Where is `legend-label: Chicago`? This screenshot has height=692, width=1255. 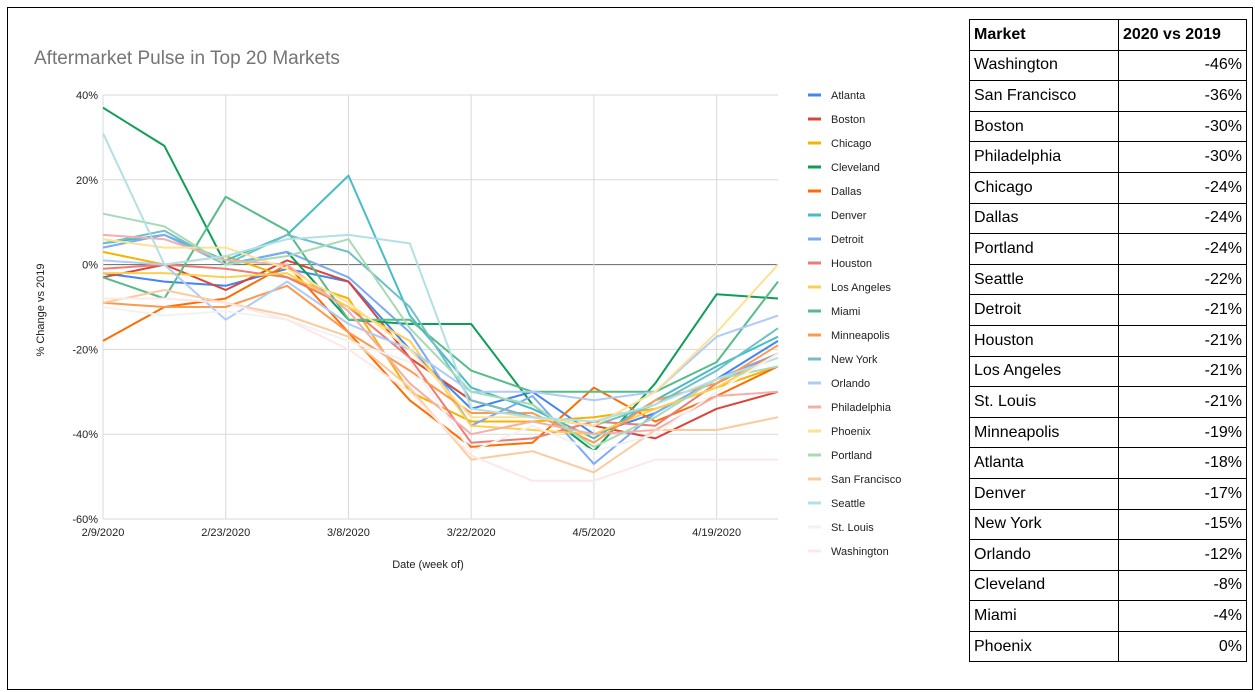
legend-label: Chicago is located at coordinates (851, 144).